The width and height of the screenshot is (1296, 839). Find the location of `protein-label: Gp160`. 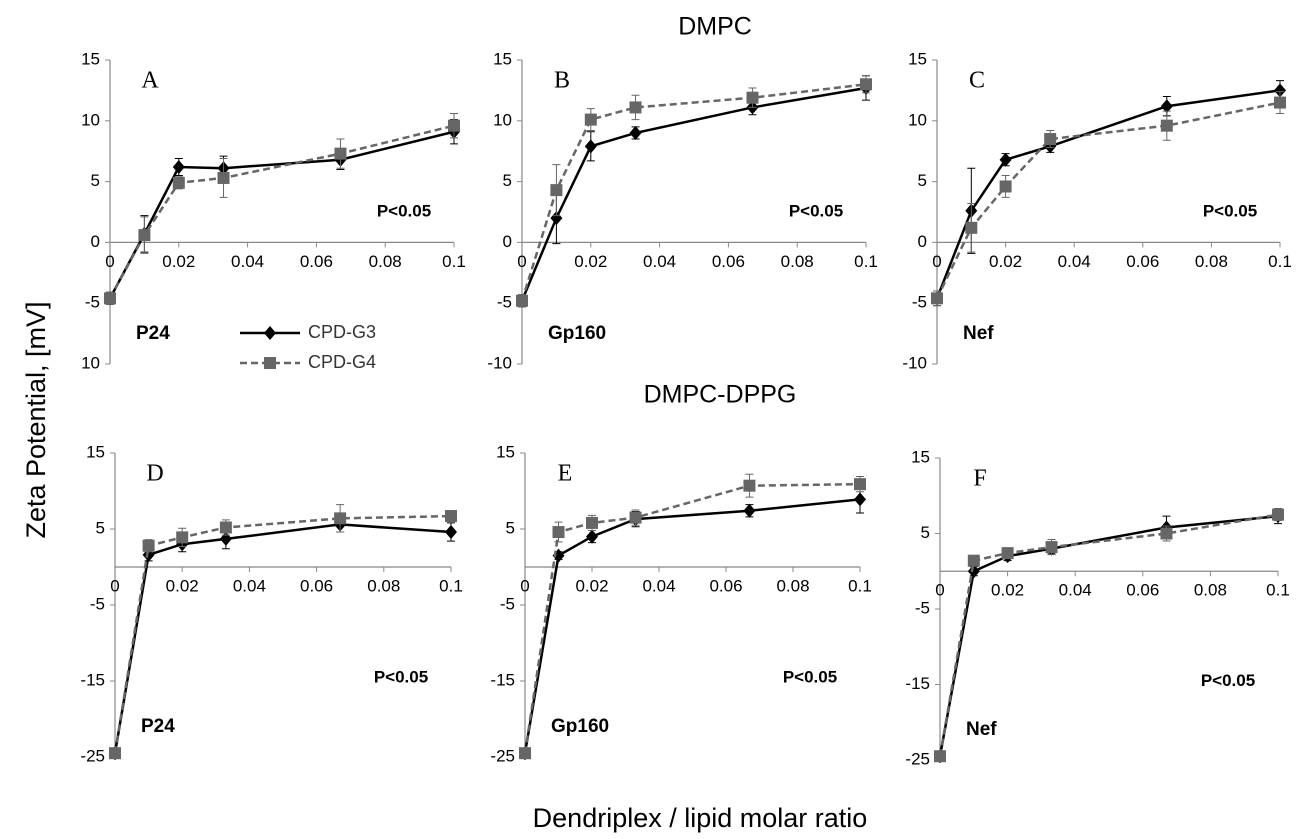

protein-label: Gp160 is located at coordinates (580, 726).